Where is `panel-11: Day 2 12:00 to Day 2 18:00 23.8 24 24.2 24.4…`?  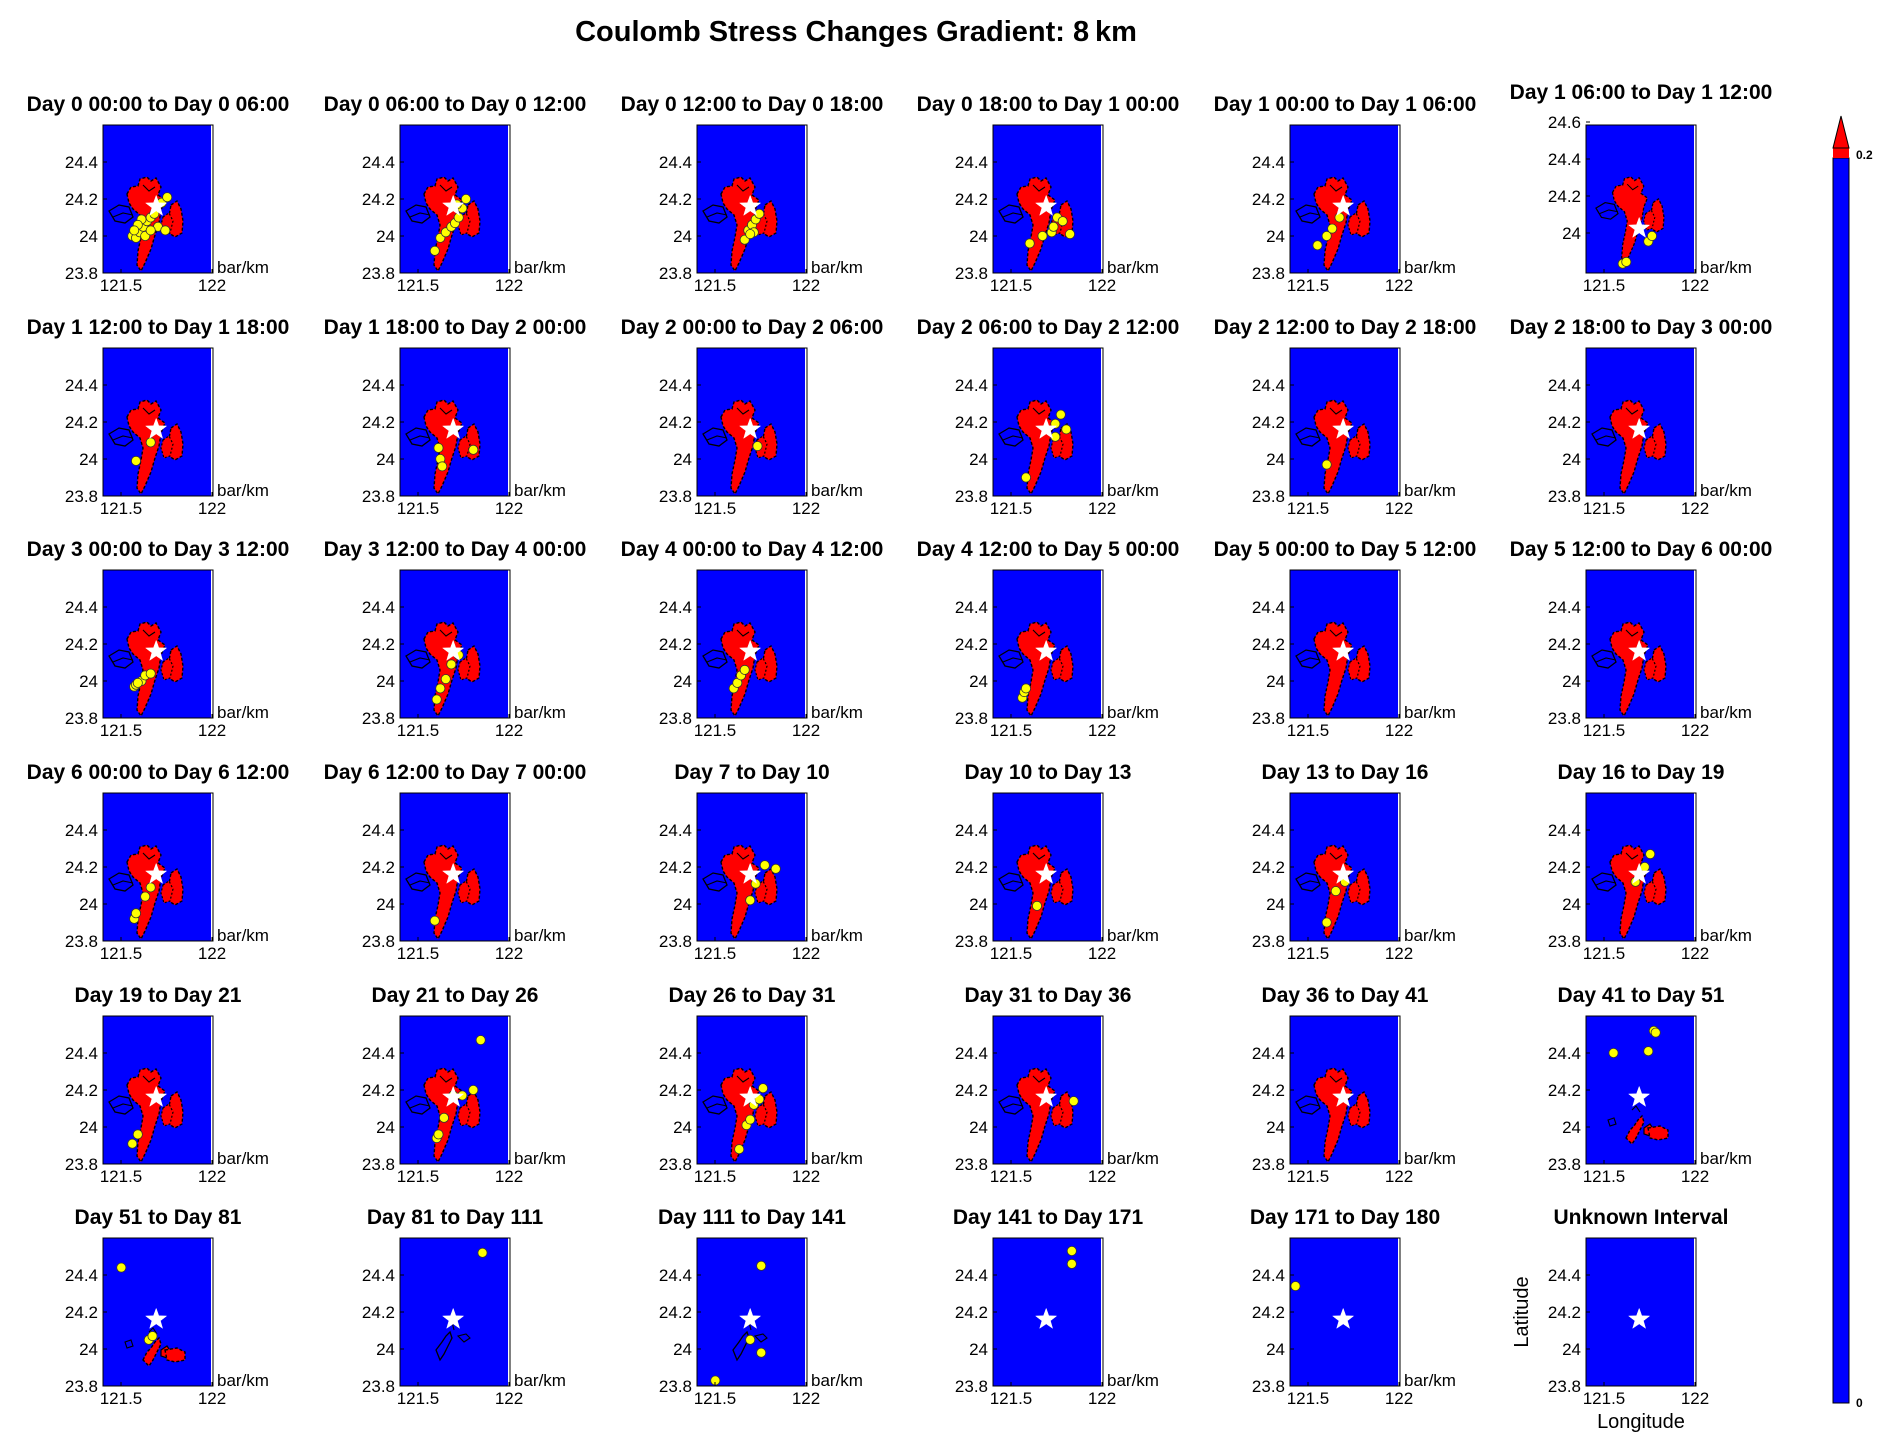
panel-11: Day 2 12:00 to Day 2 18:00 23.8 24 24.2 24.4… is located at coordinates (1345, 417).